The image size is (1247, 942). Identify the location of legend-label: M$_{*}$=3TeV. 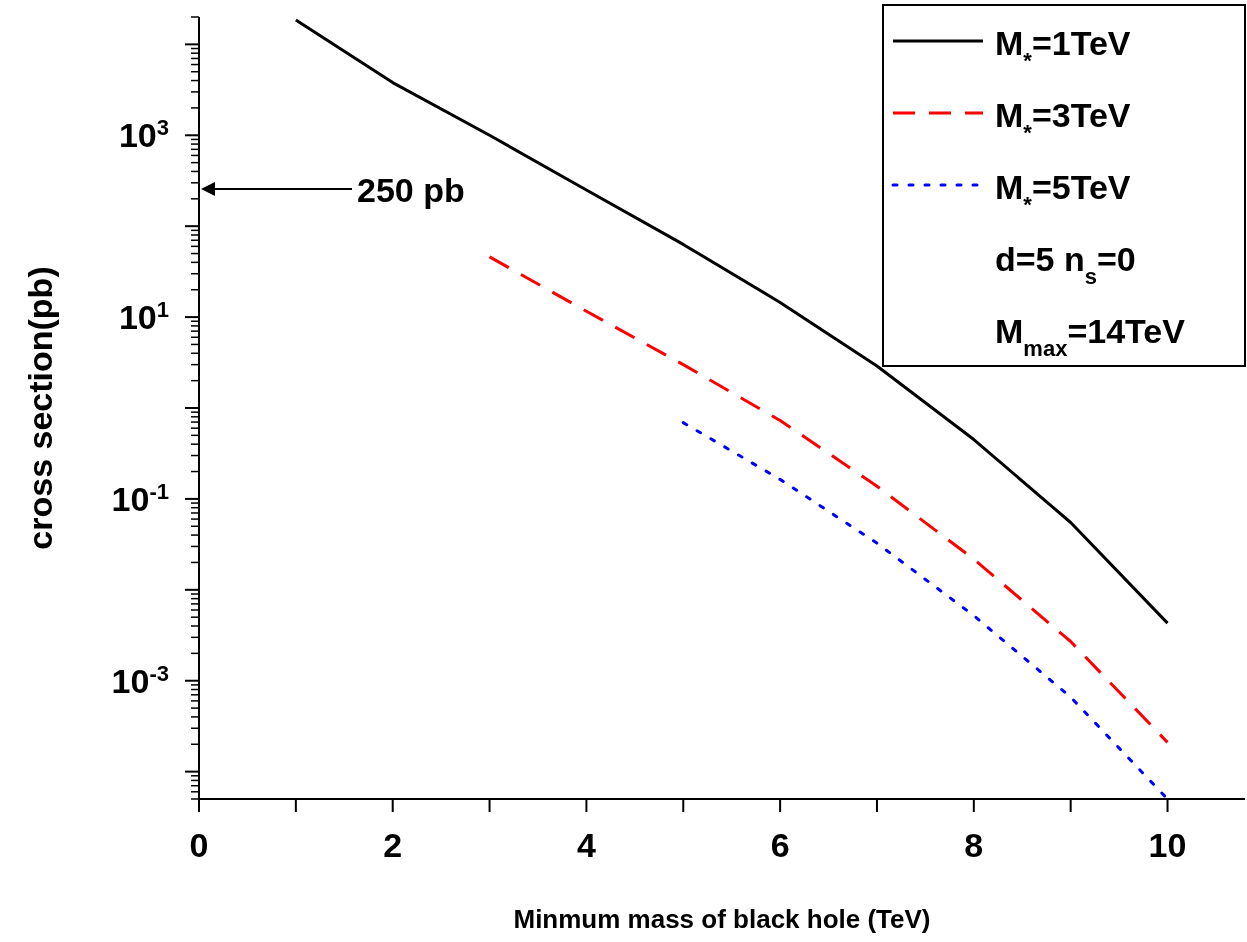
(1063, 120).